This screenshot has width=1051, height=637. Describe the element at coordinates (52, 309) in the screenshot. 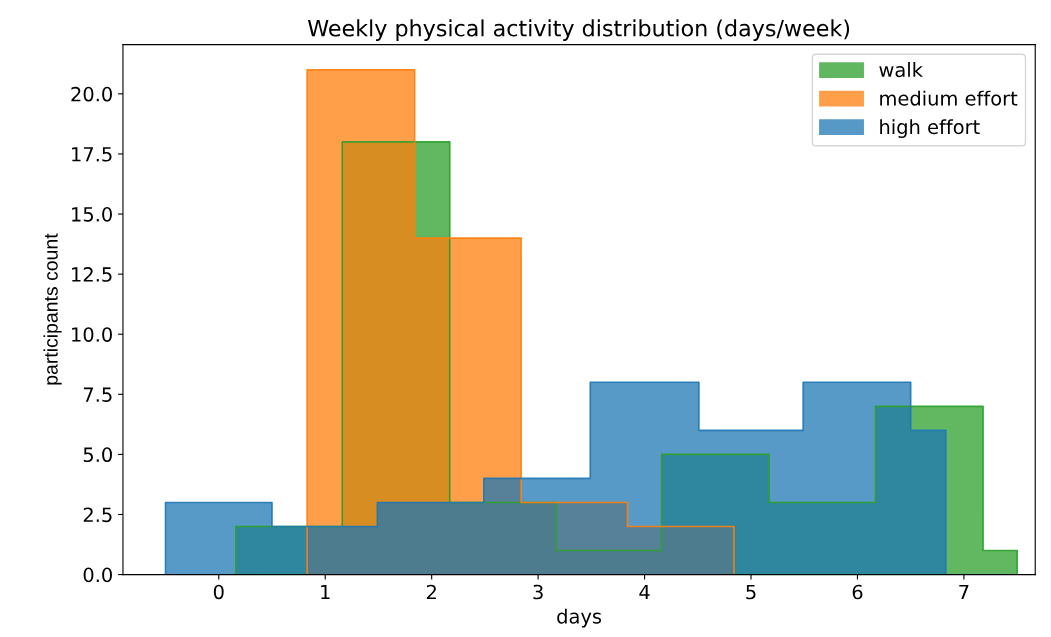

I see `y-axis-title: participants count` at that location.